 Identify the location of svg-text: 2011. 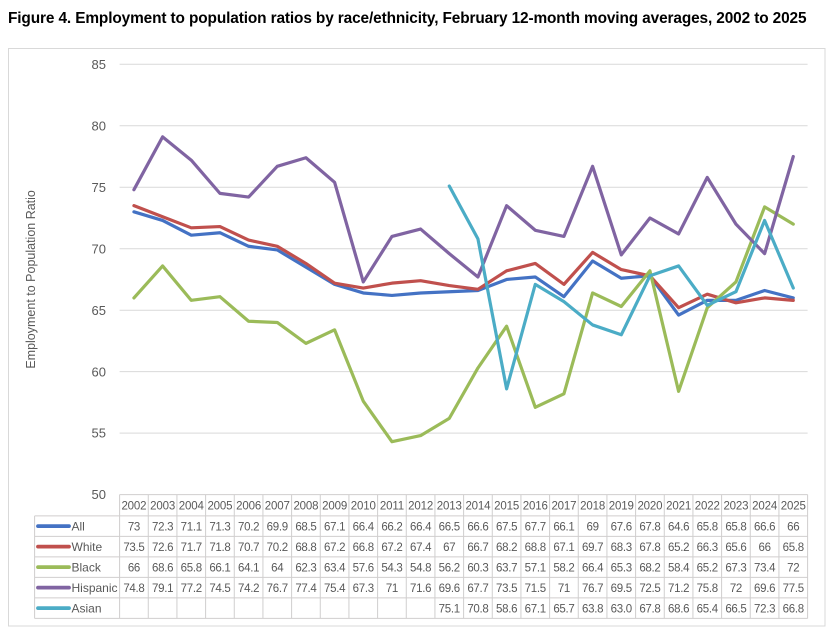
(392, 506).